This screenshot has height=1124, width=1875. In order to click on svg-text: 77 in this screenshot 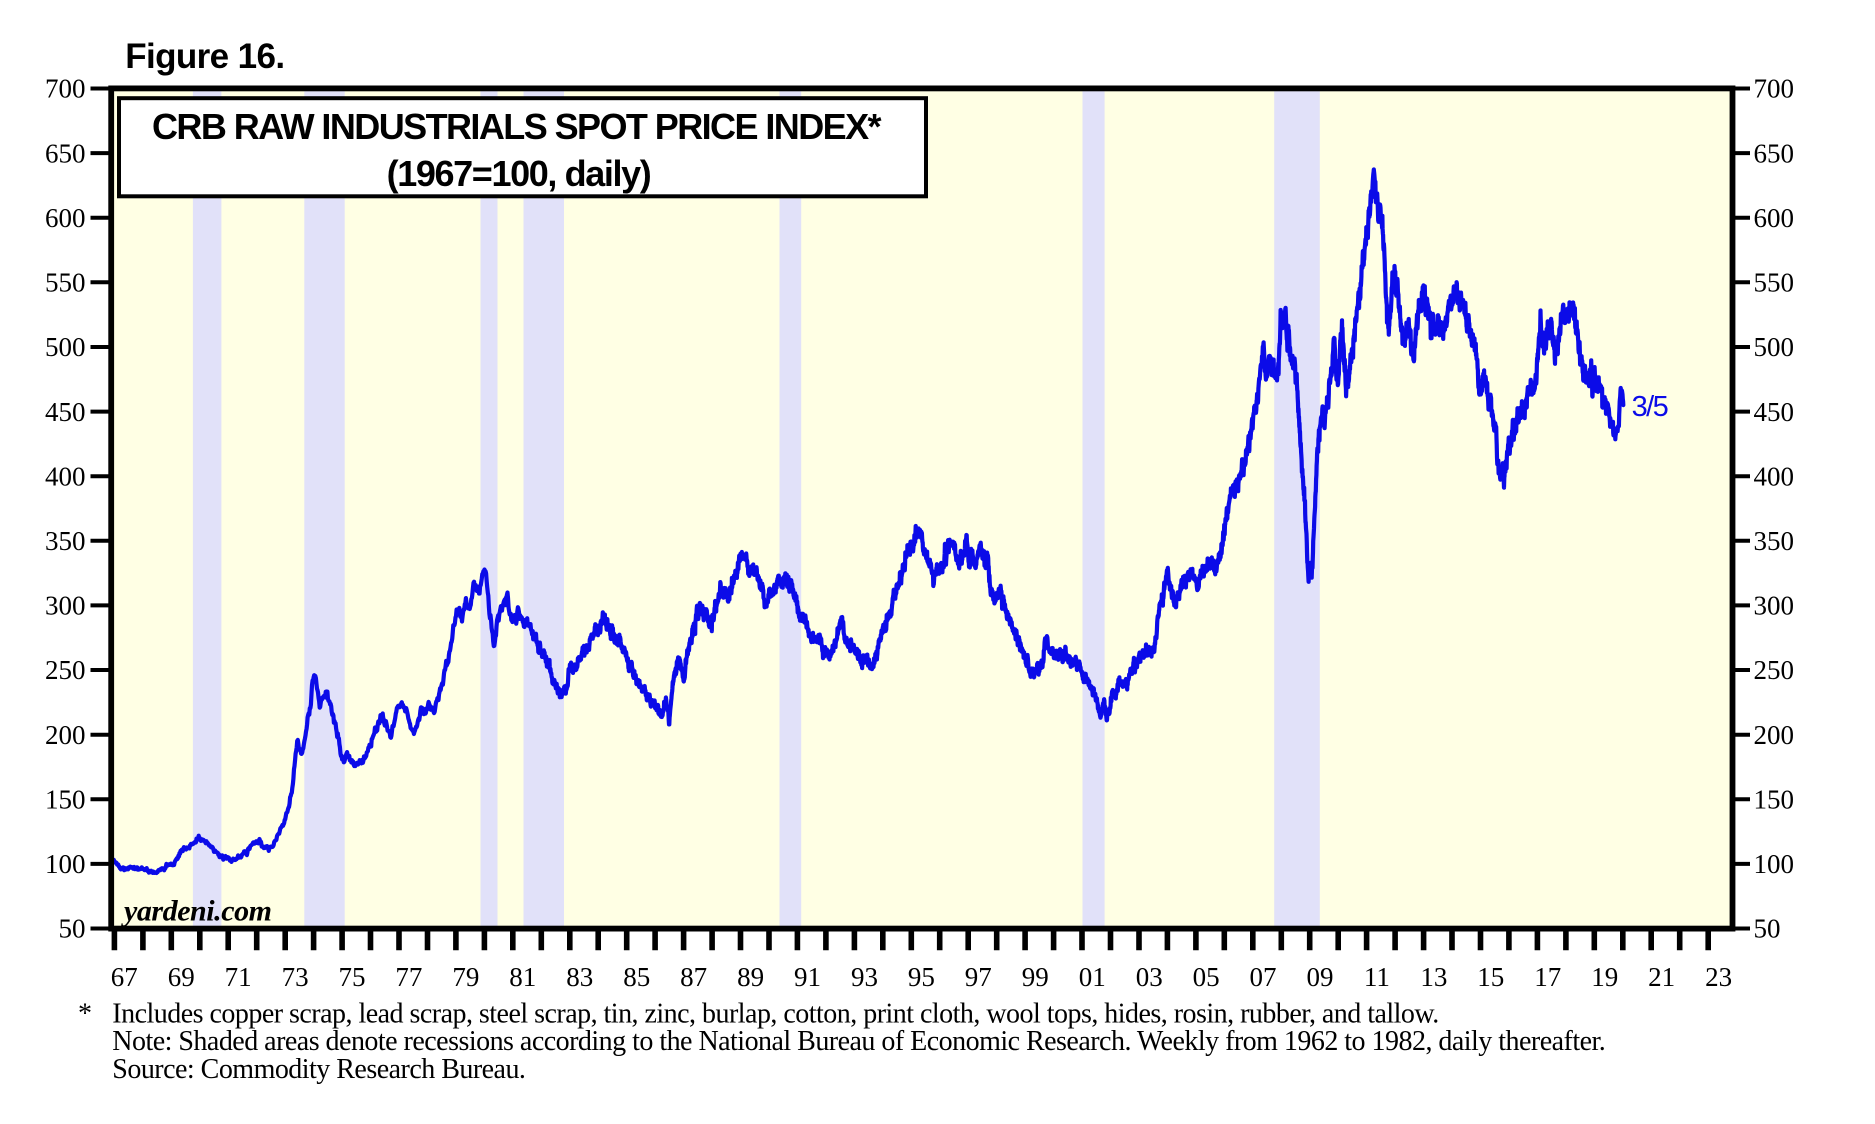, I will do `click(408, 977)`.